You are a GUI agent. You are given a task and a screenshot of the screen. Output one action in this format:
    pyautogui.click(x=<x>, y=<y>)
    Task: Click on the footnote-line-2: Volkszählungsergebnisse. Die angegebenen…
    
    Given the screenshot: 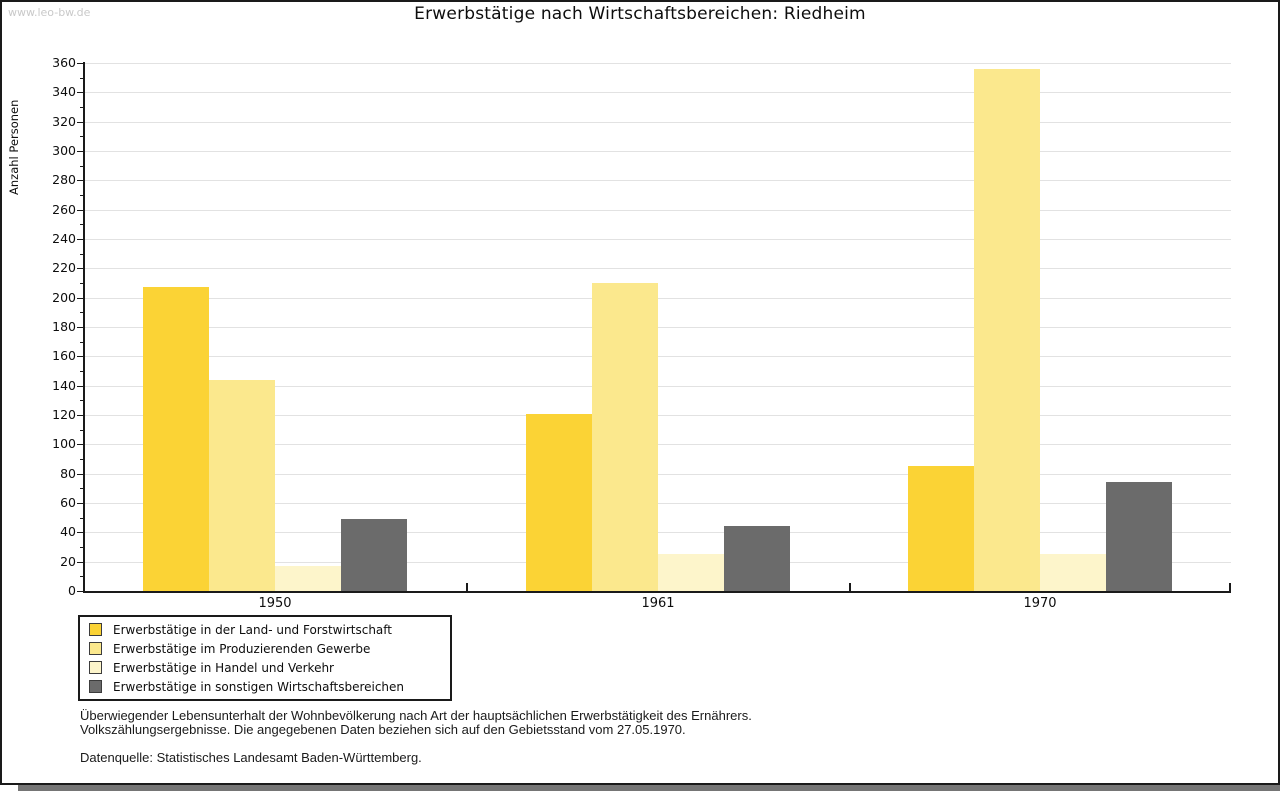 What is the action you would take?
    pyautogui.click(x=383, y=729)
    